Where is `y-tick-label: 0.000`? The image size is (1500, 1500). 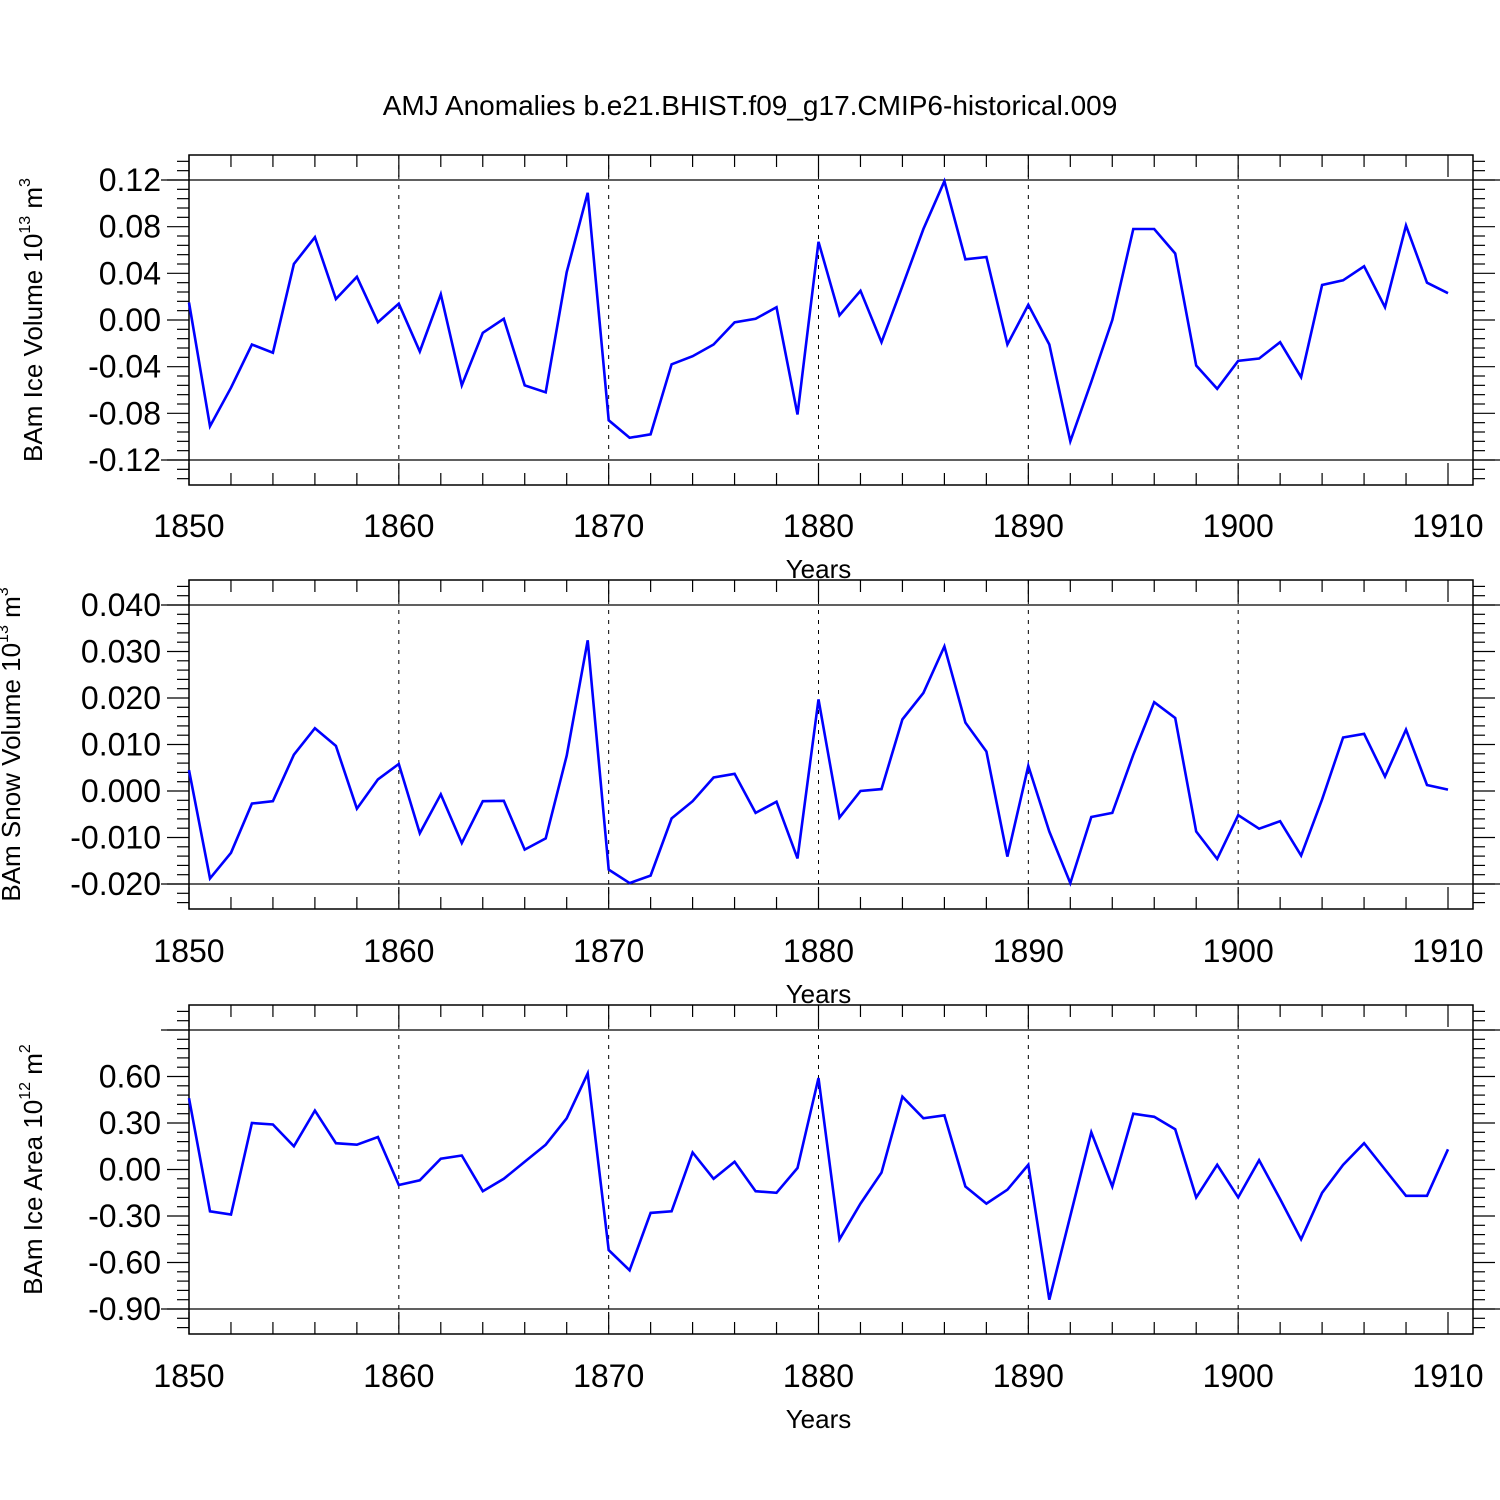 y-tick-label: 0.000 is located at coordinates (121, 791).